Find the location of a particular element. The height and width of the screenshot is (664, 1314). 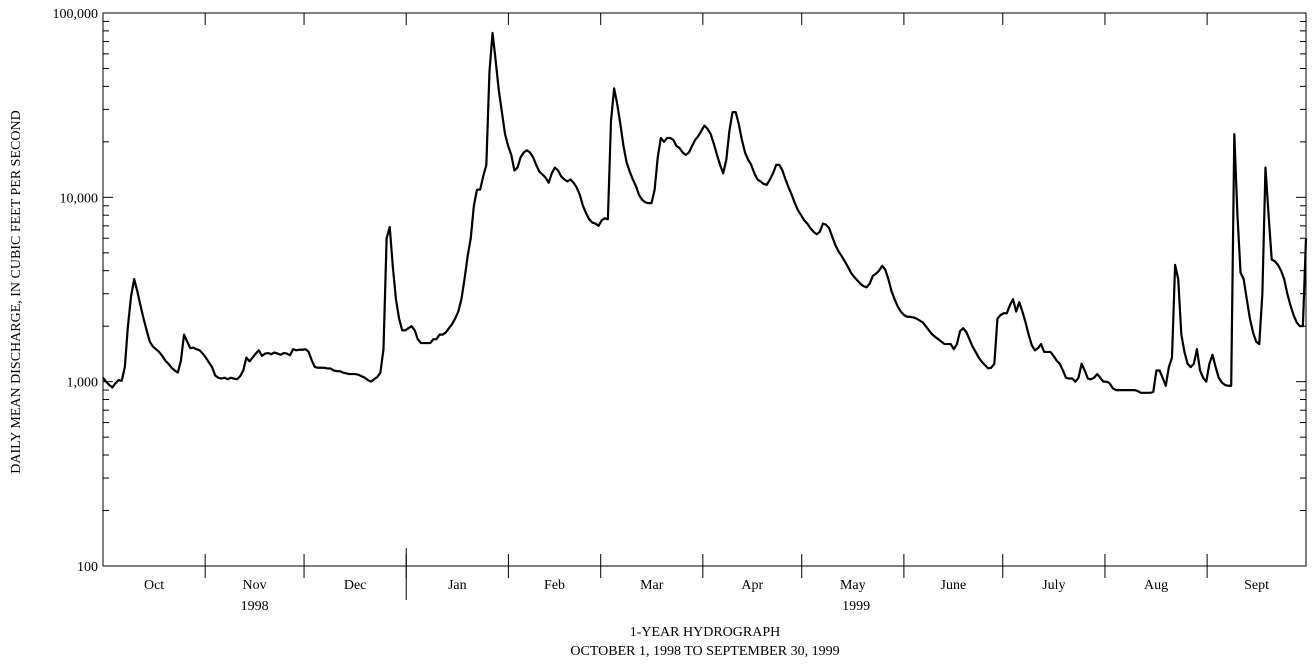

month-label: Feb is located at coordinates (554, 585).